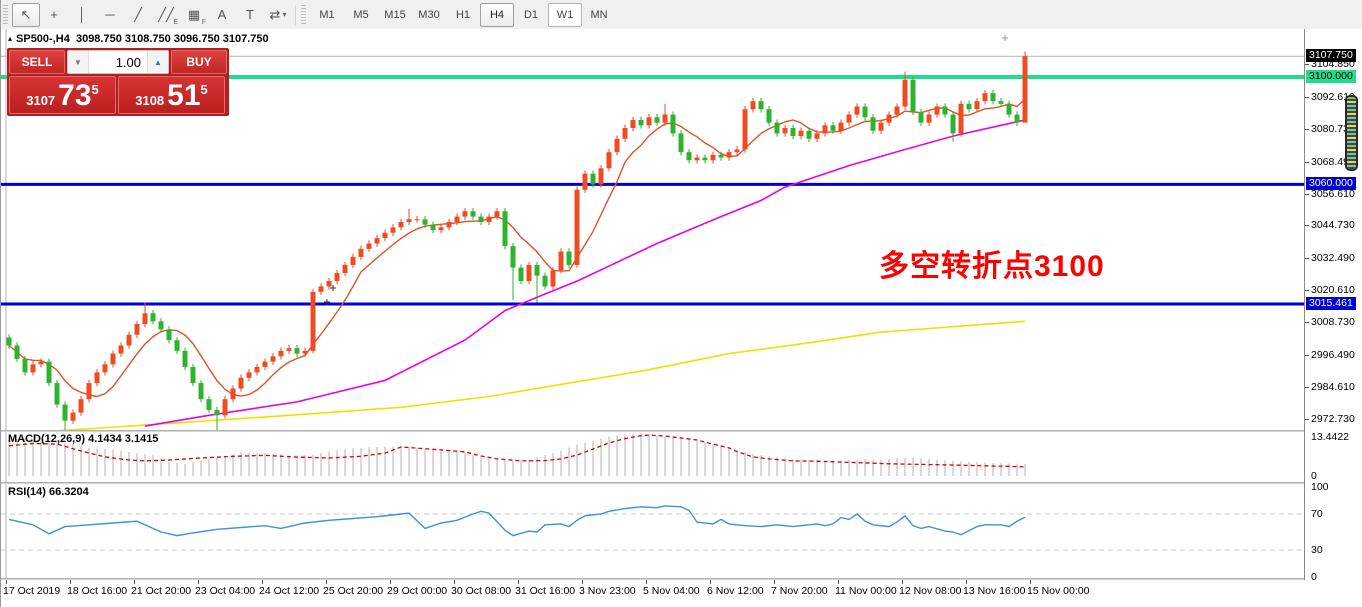 The image size is (1362, 607). What do you see at coordinates (481, 591) in the screenshot?
I see `time-tick-label: 30 Oct 08:00` at bounding box center [481, 591].